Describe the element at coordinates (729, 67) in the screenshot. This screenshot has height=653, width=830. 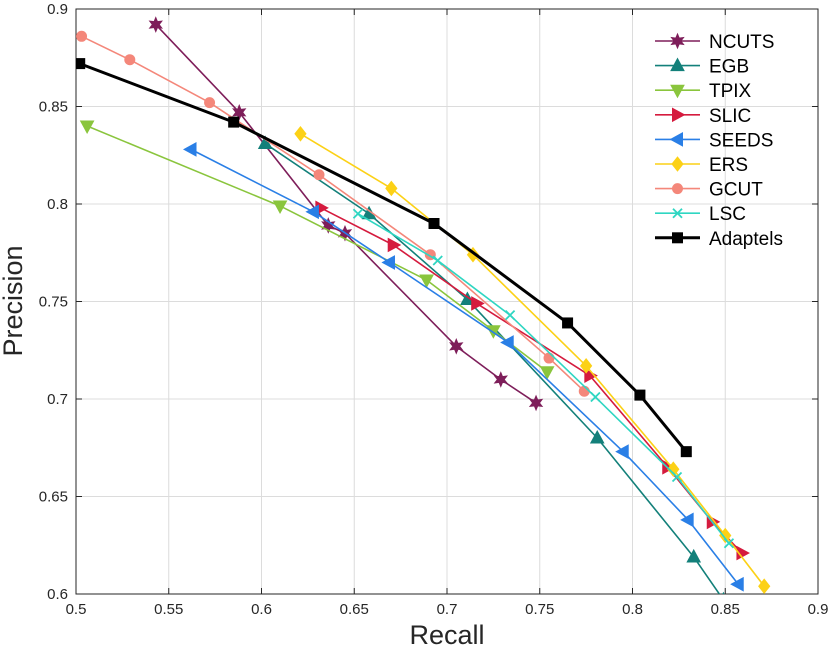
I see `legend-label: EGB` at that location.